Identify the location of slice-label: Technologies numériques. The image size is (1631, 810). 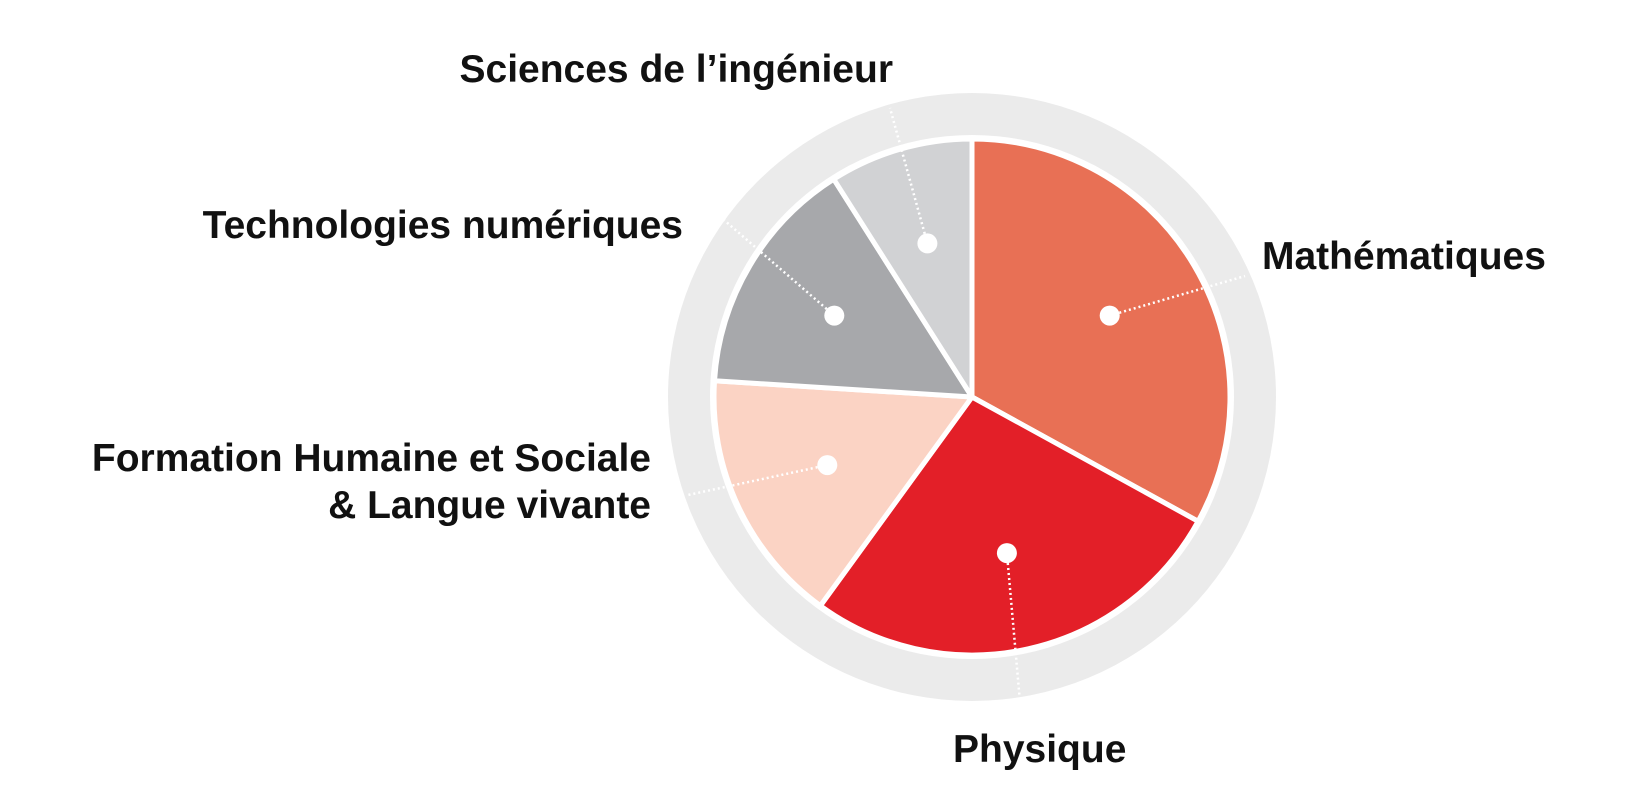
(443, 225).